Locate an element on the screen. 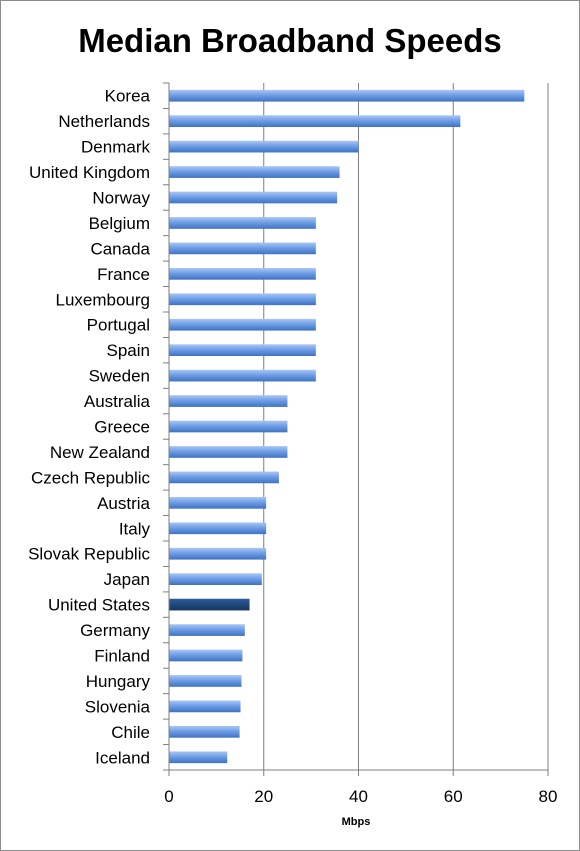 Image resolution: width=580 pixels, height=851 pixels. bar-belgium is located at coordinates (242, 223).